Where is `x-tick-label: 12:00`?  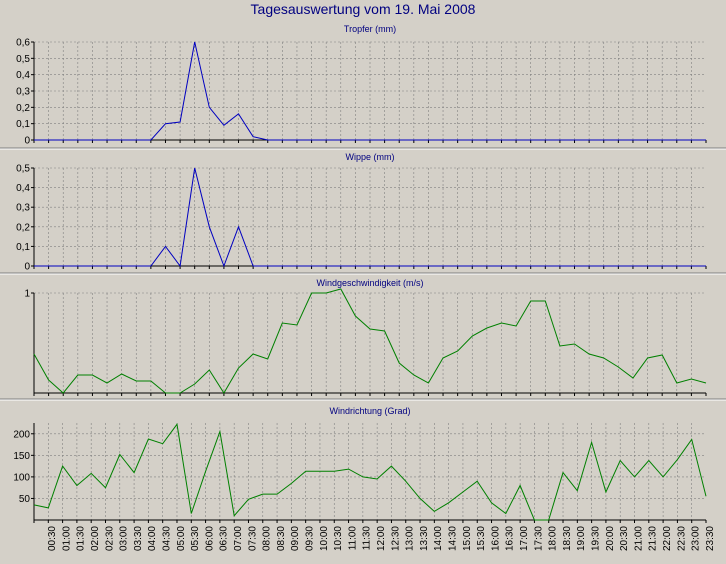 x-tick-label: 12:00 is located at coordinates (381, 538).